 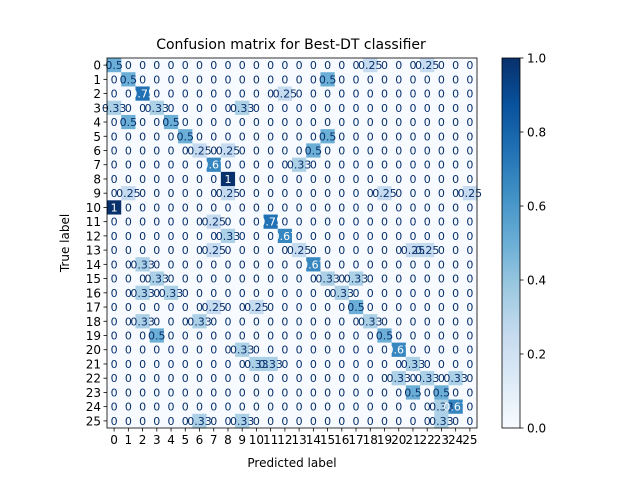 I want to click on x-tick-label: 7, so click(x=214, y=440).